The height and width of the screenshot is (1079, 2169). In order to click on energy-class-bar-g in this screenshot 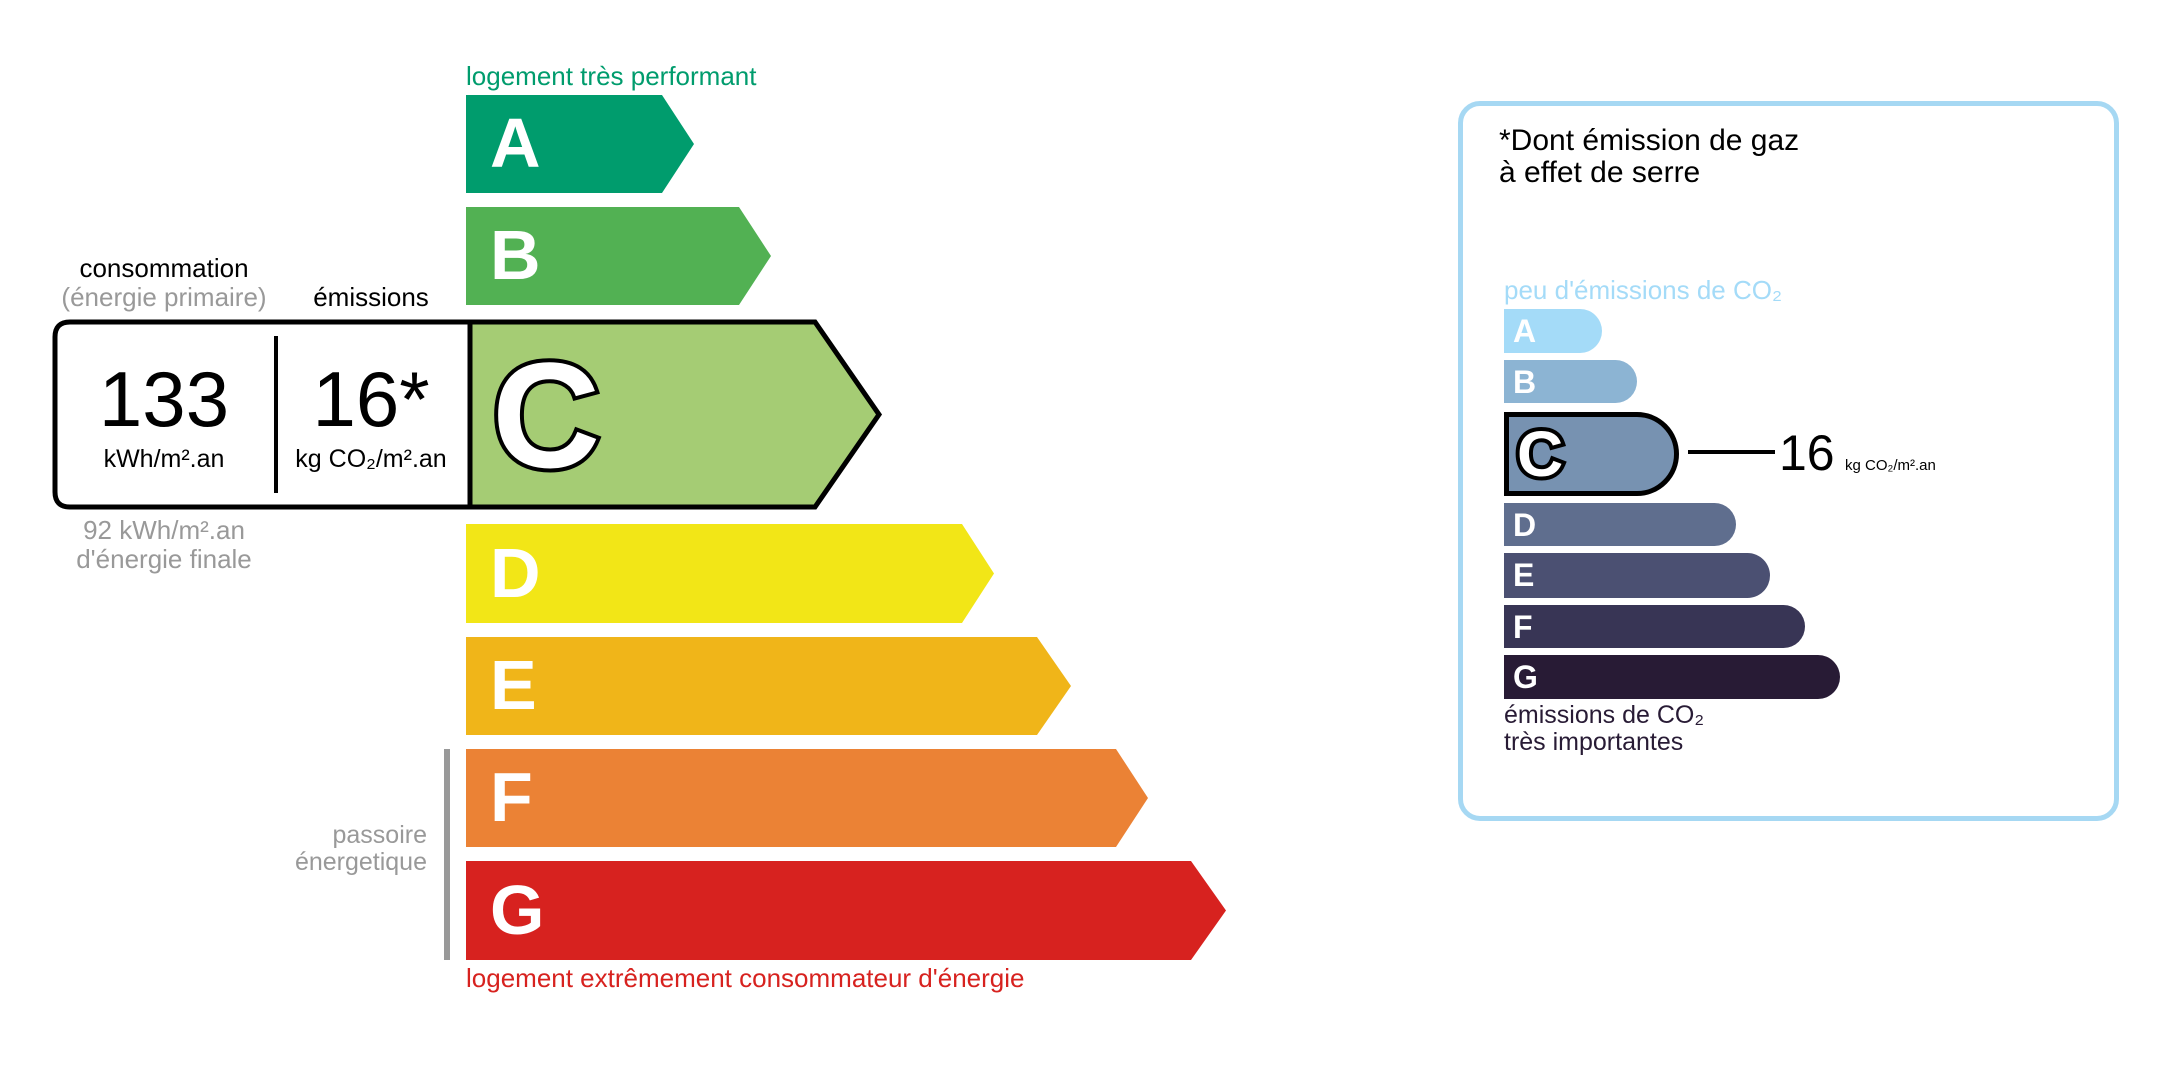, I will do `click(846, 910)`.